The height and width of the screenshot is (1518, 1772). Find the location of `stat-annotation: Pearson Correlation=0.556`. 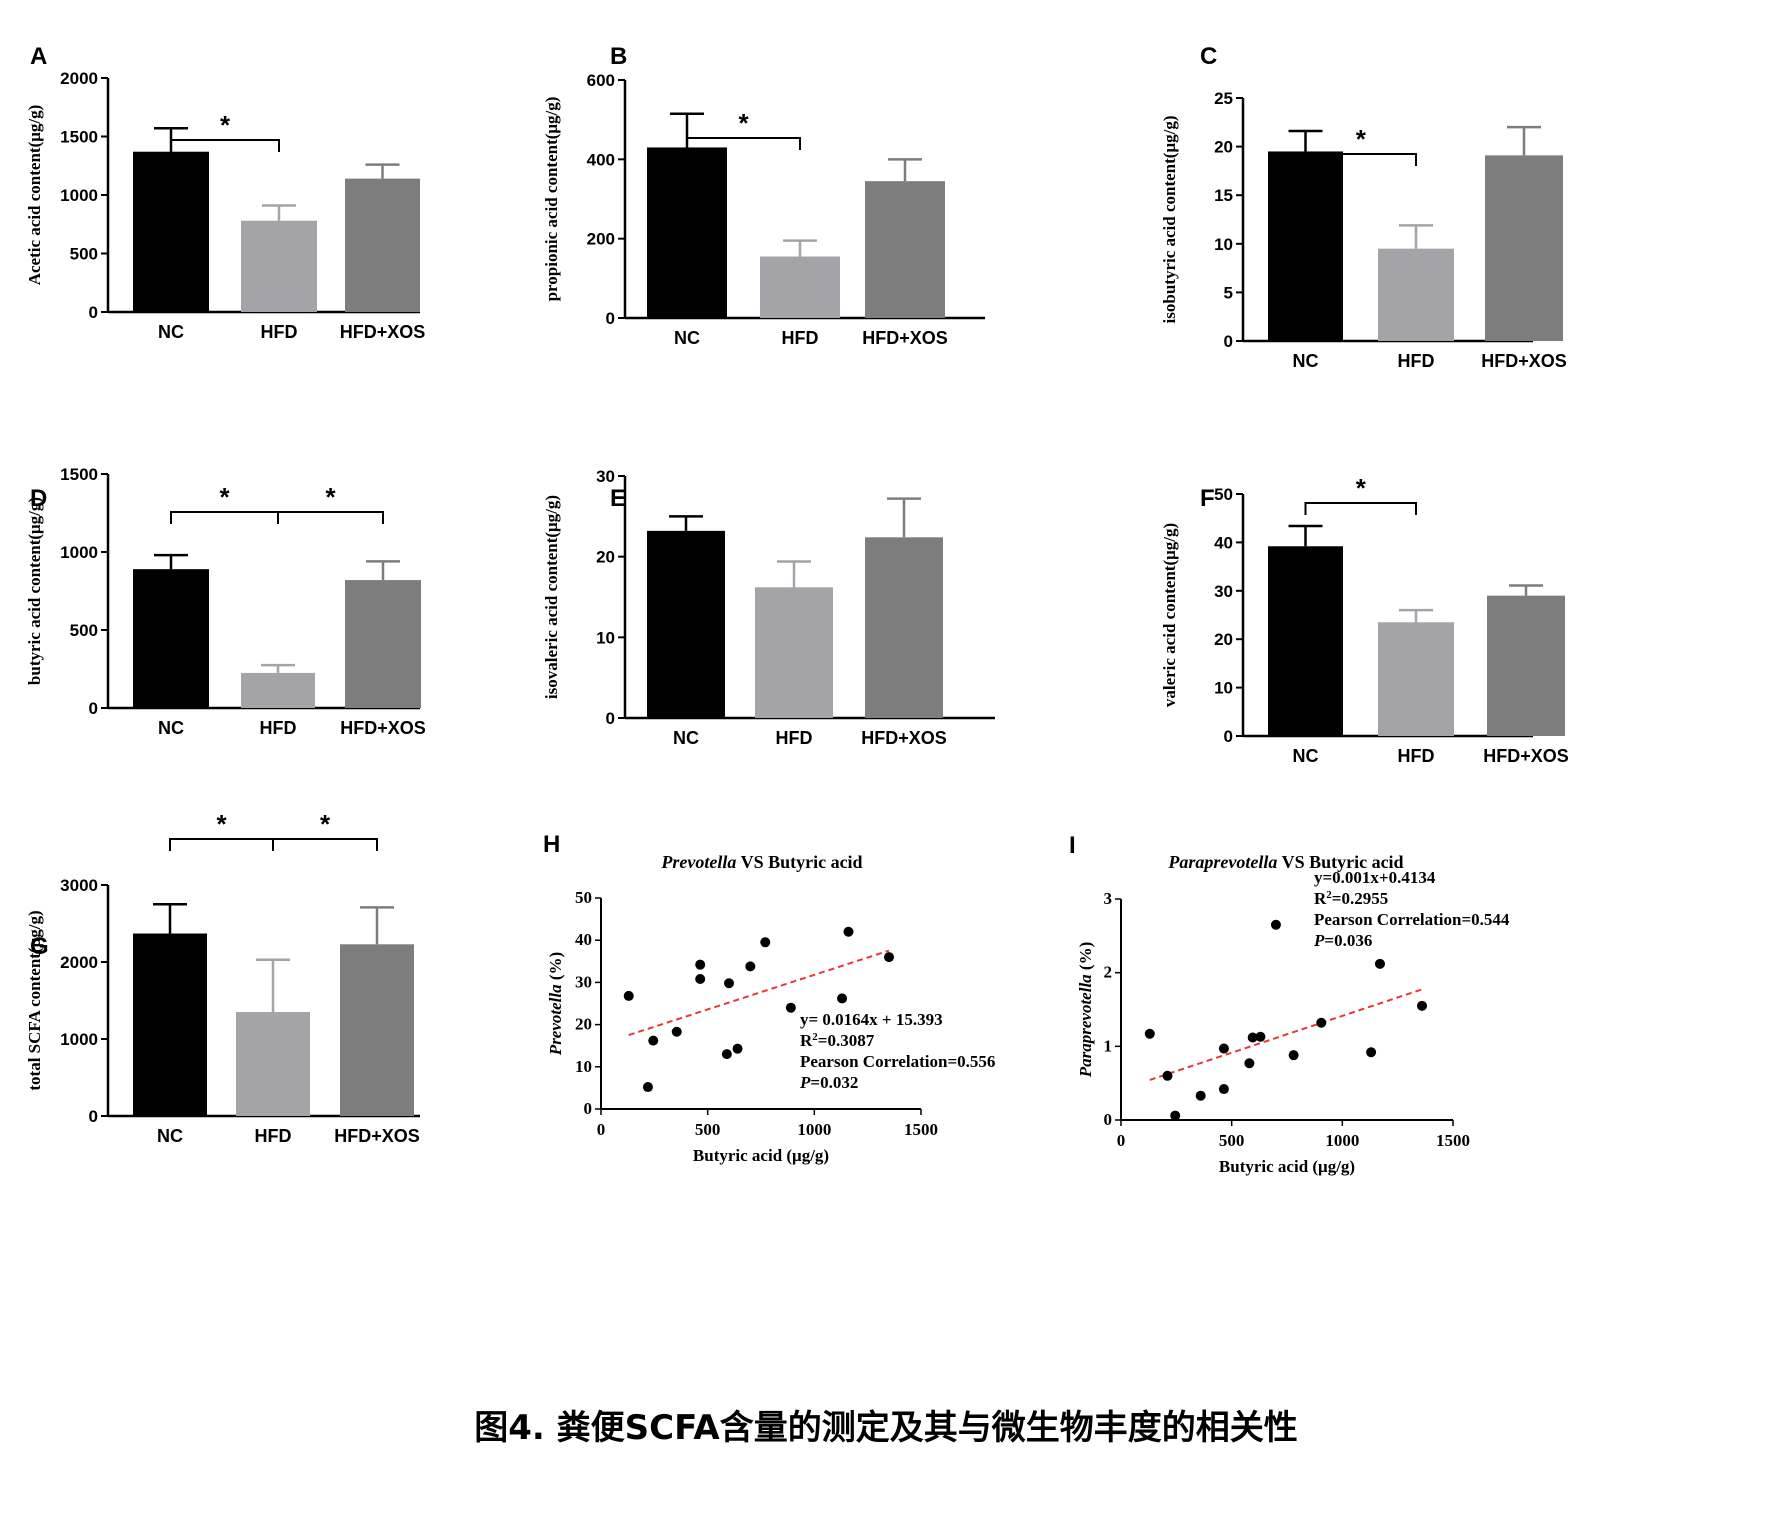

stat-annotation: Pearson Correlation=0.556 is located at coordinates (897, 1061).